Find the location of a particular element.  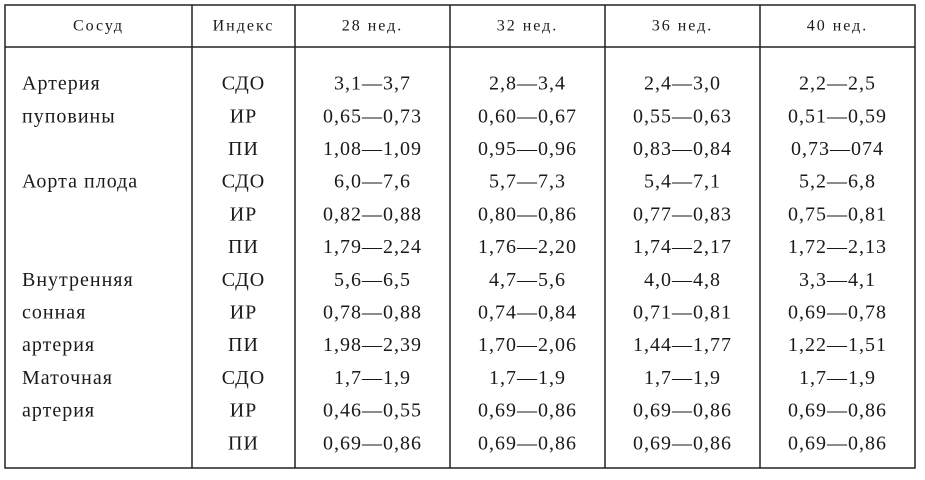

header-cell: Индекс is located at coordinates (244, 26).